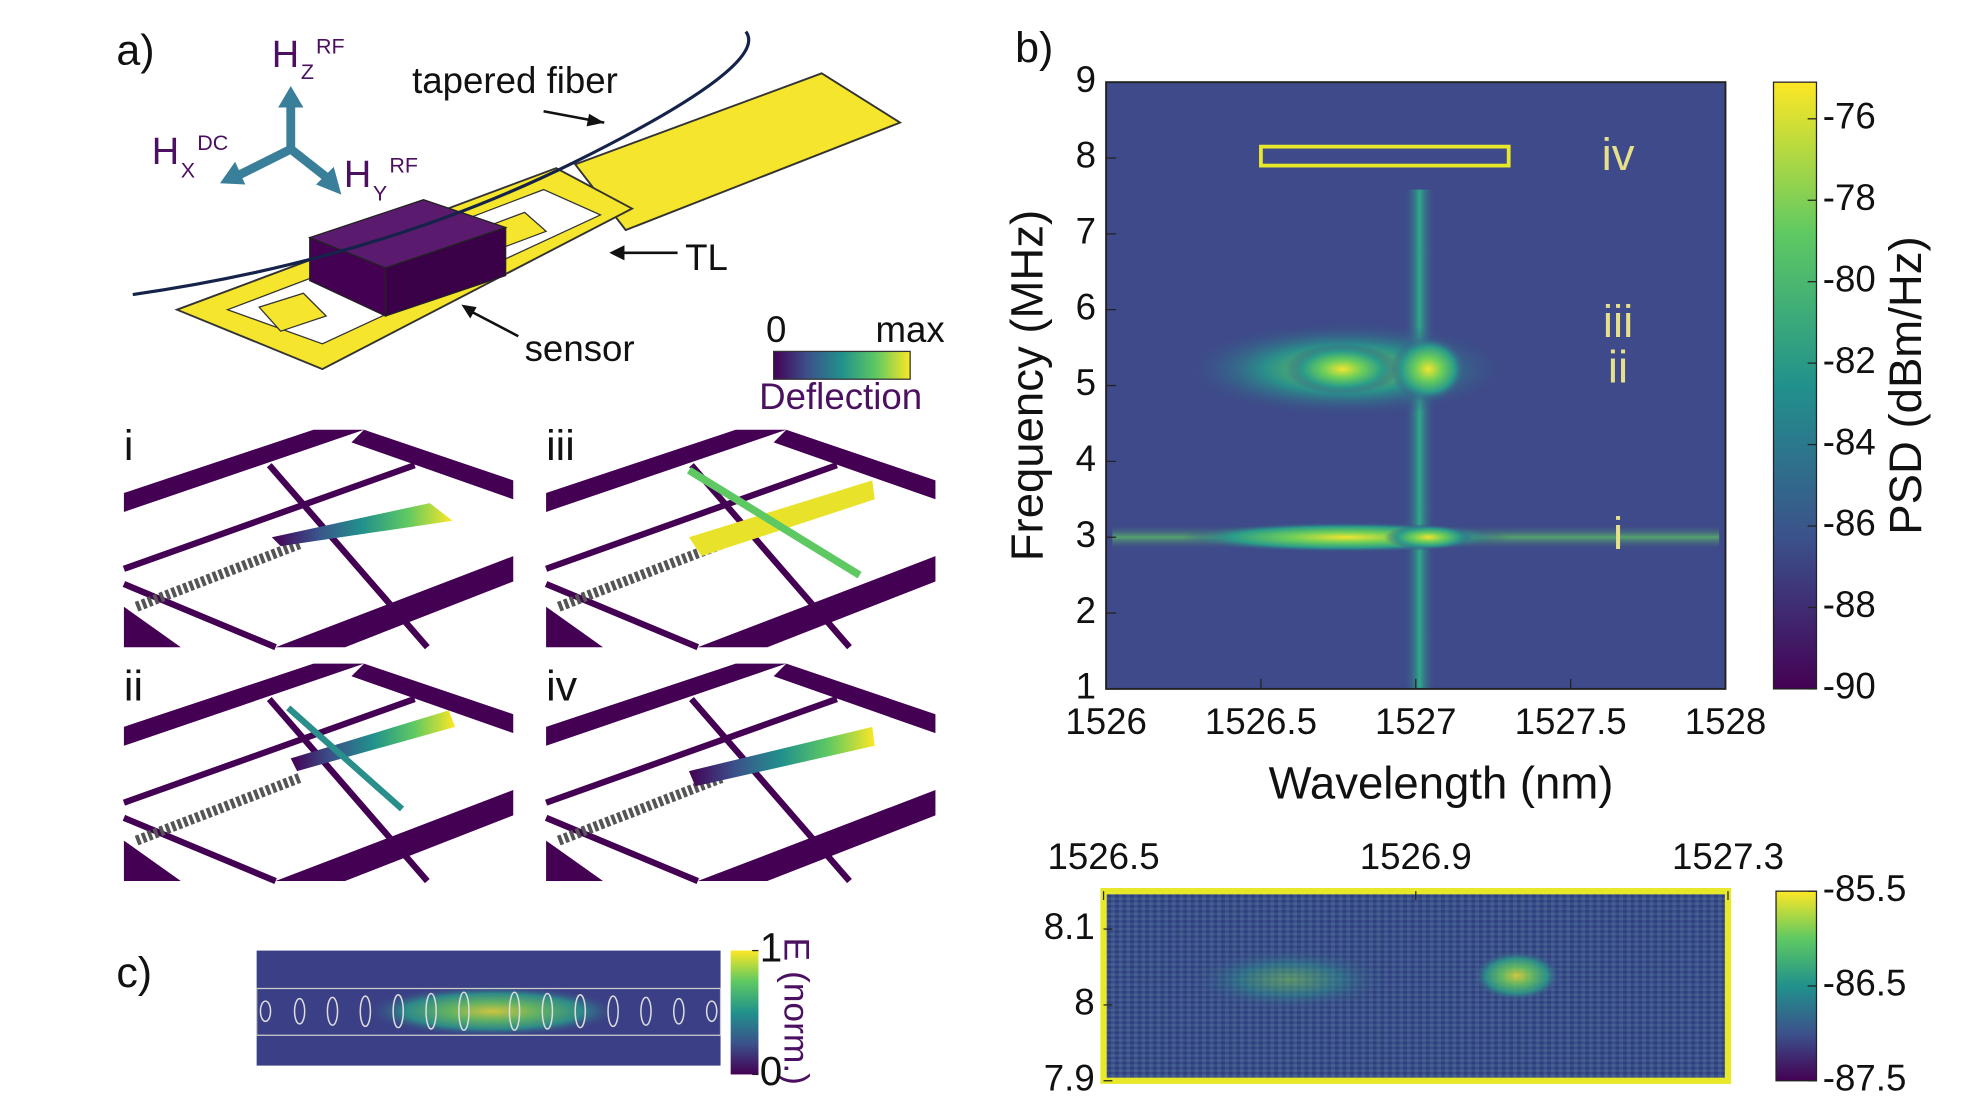 The height and width of the screenshot is (1113, 1972). What do you see at coordinates (1865, 983) in the screenshot?
I see `colorbar-tick-label: -86.5` at bounding box center [1865, 983].